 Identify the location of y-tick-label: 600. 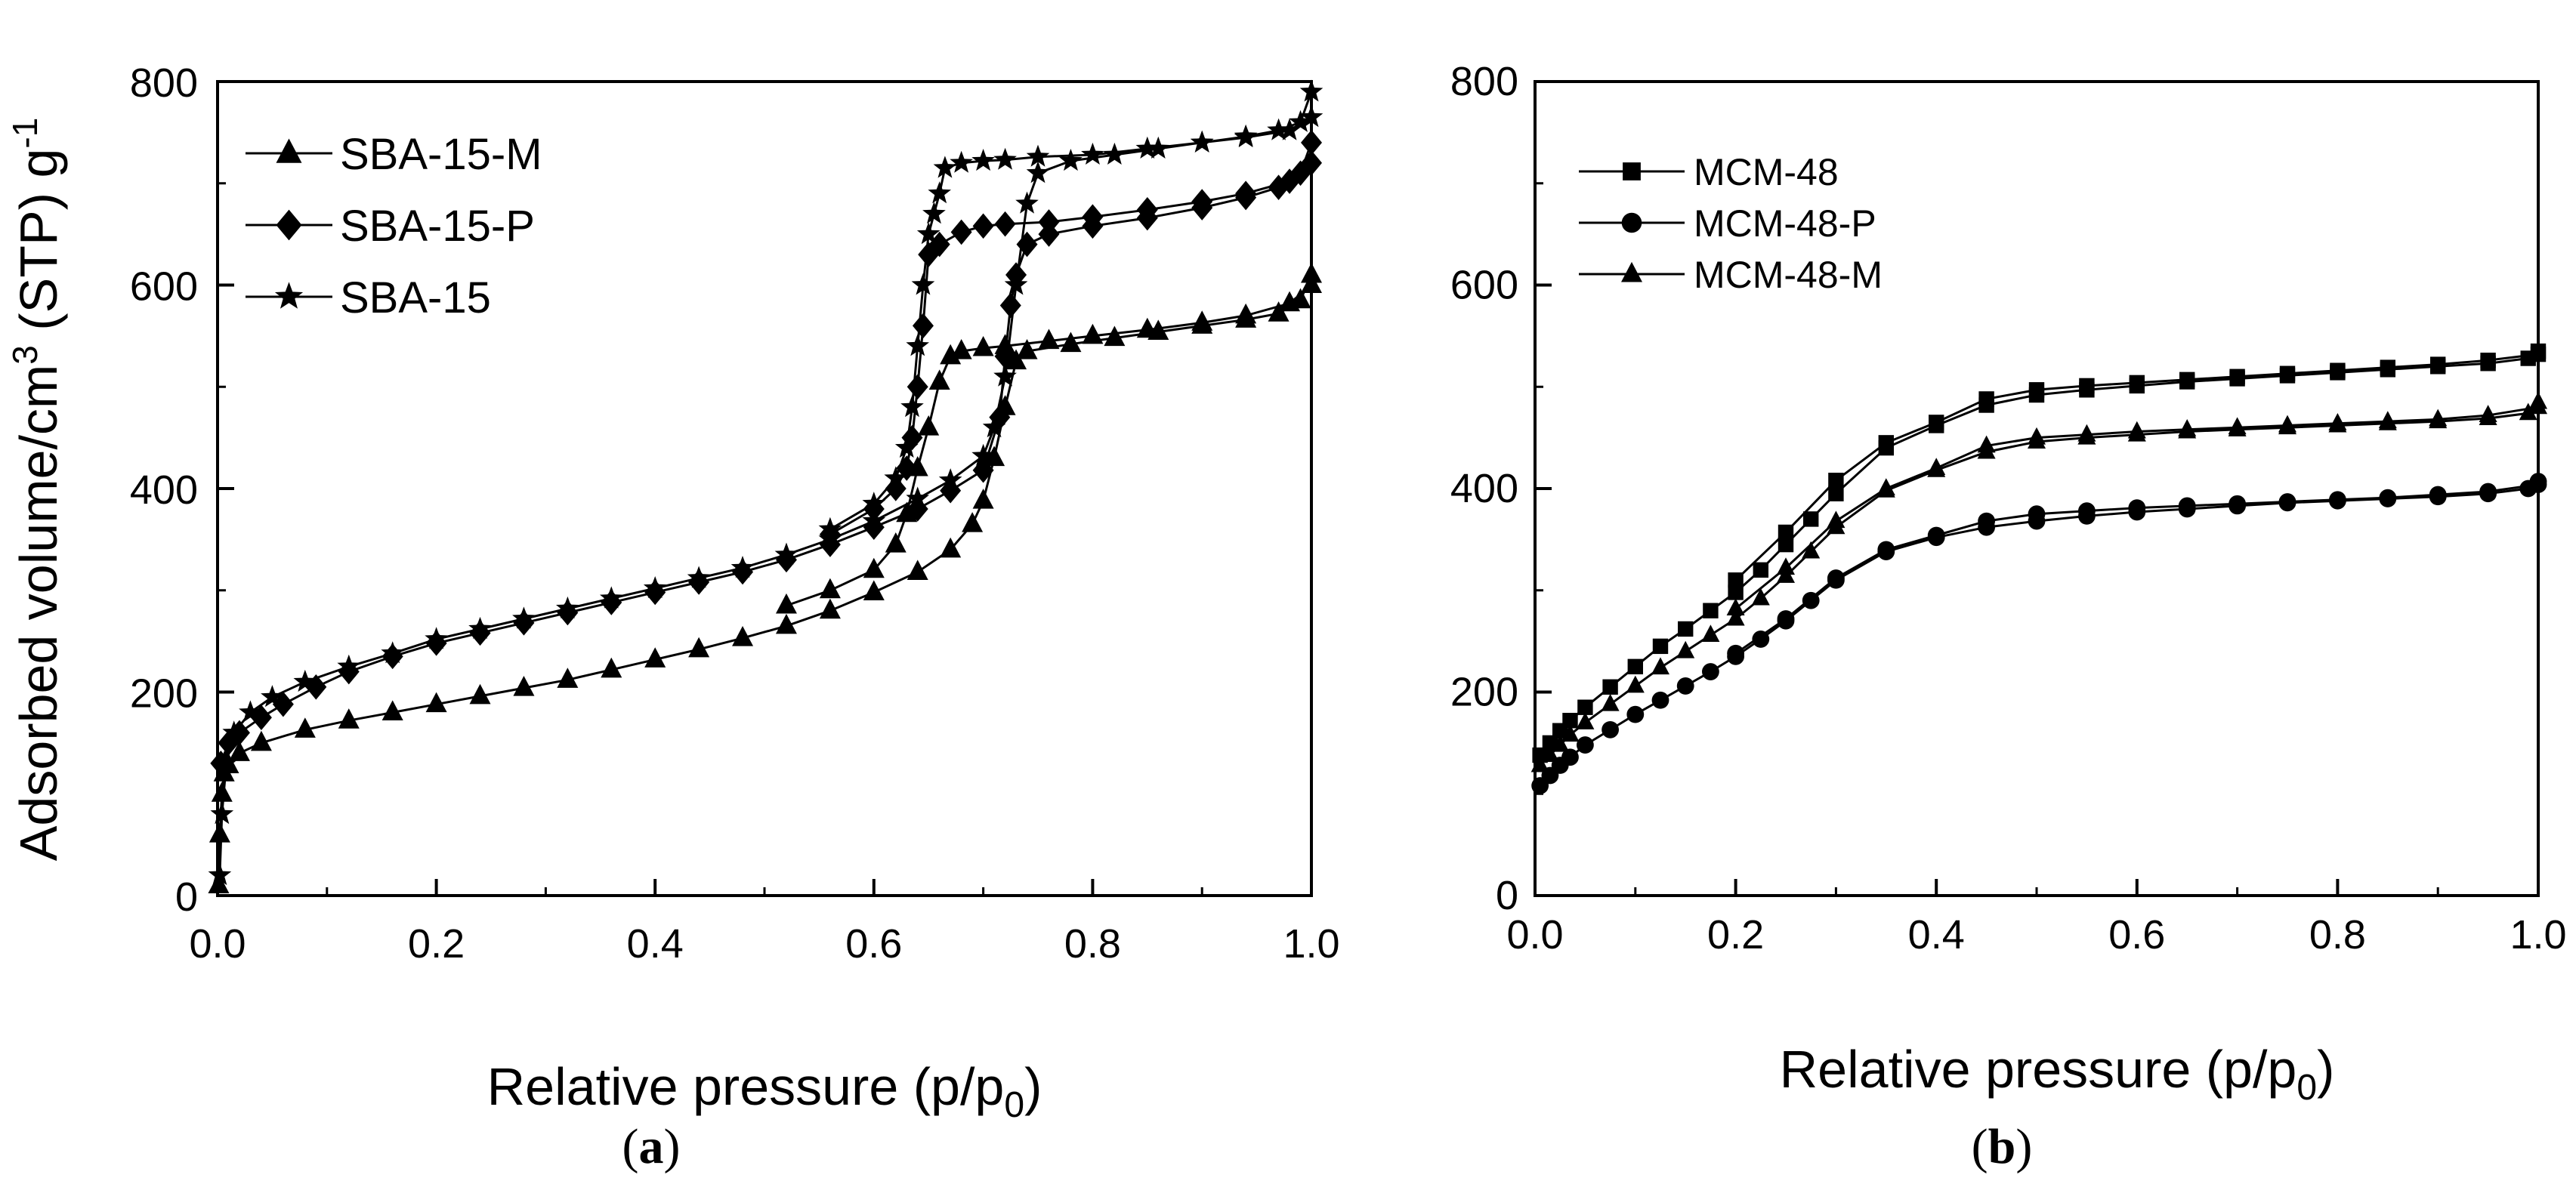
(1484, 285).